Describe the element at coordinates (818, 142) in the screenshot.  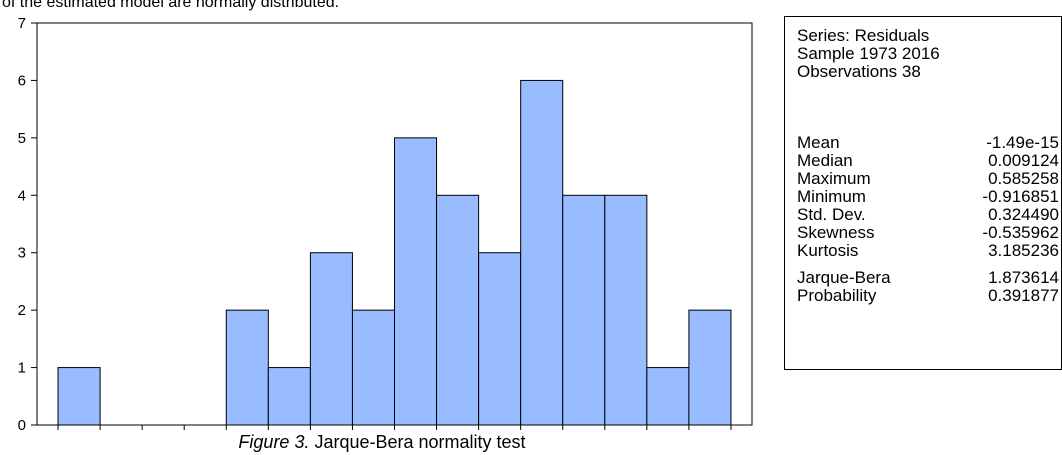
I see `stat-label: Mean` at that location.